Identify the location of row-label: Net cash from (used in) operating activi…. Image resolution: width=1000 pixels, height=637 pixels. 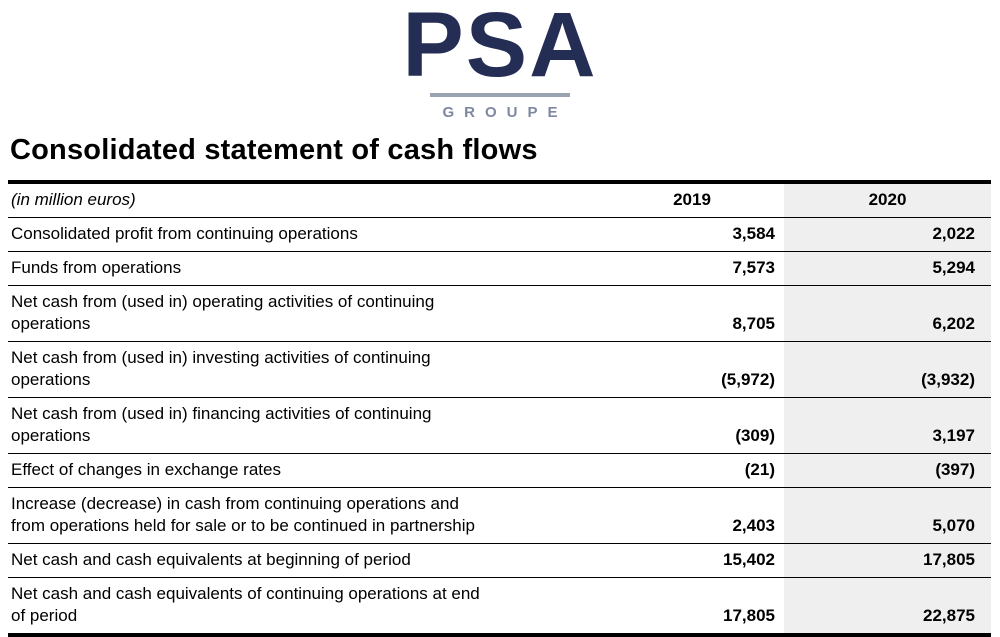
(223, 312).